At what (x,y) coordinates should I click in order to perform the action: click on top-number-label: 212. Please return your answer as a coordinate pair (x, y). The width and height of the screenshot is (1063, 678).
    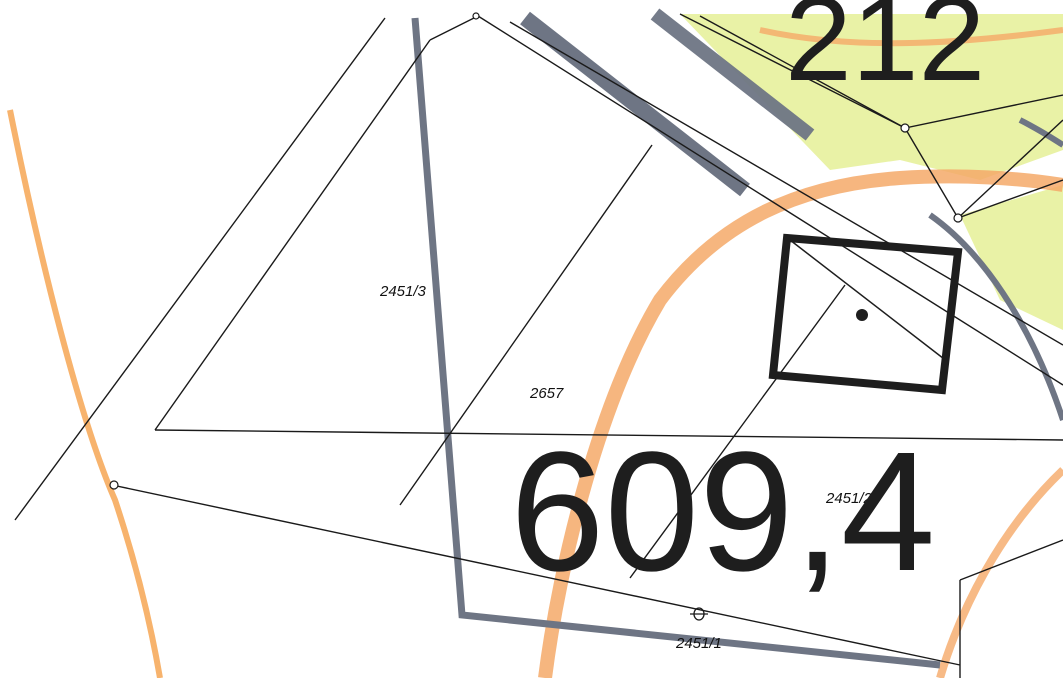
    Looking at the image, I should click on (885, 53).